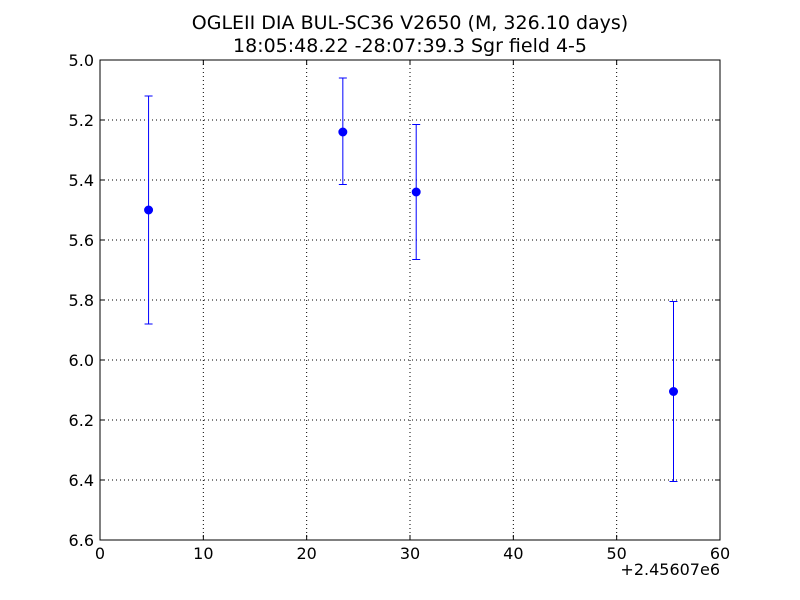 Image resolution: width=800 pixels, height=600 pixels. What do you see at coordinates (81, 60) in the screenshot?
I see `y-tick-label: 5.0` at bounding box center [81, 60].